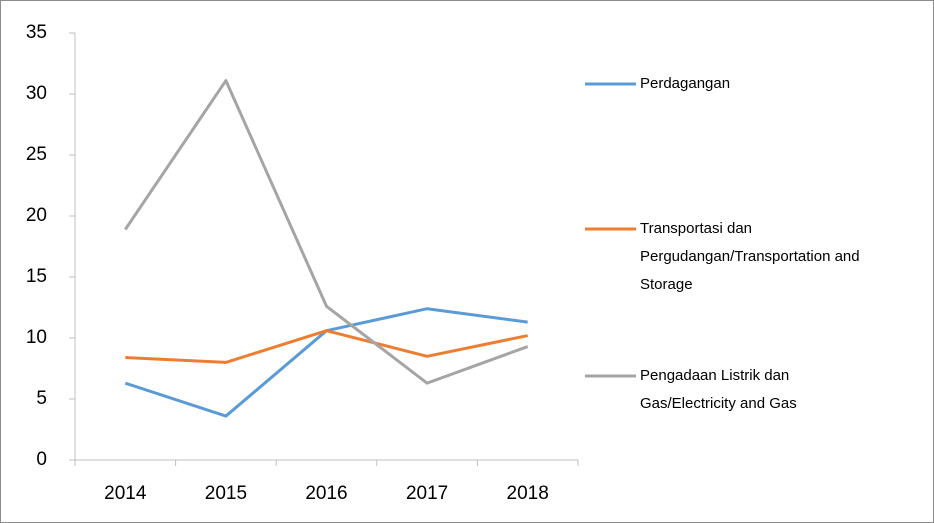 The width and height of the screenshot is (934, 523). Describe the element at coordinates (528, 493) in the screenshot. I see `x-tick-label: 2018` at that location.